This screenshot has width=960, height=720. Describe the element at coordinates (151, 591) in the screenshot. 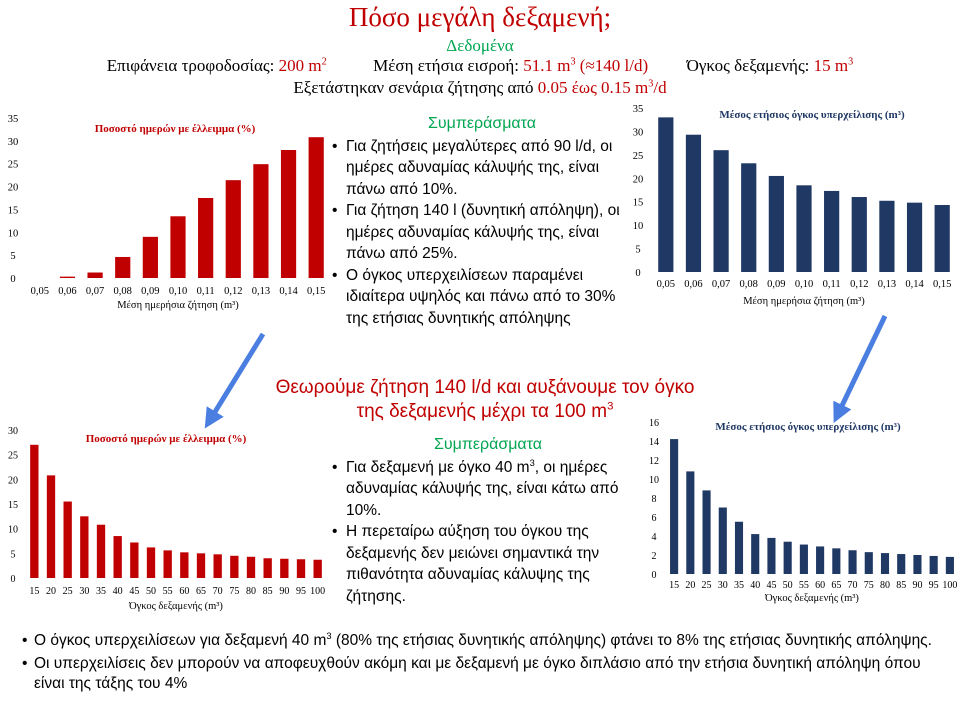

I see `x-tick-label: 50` at that location.